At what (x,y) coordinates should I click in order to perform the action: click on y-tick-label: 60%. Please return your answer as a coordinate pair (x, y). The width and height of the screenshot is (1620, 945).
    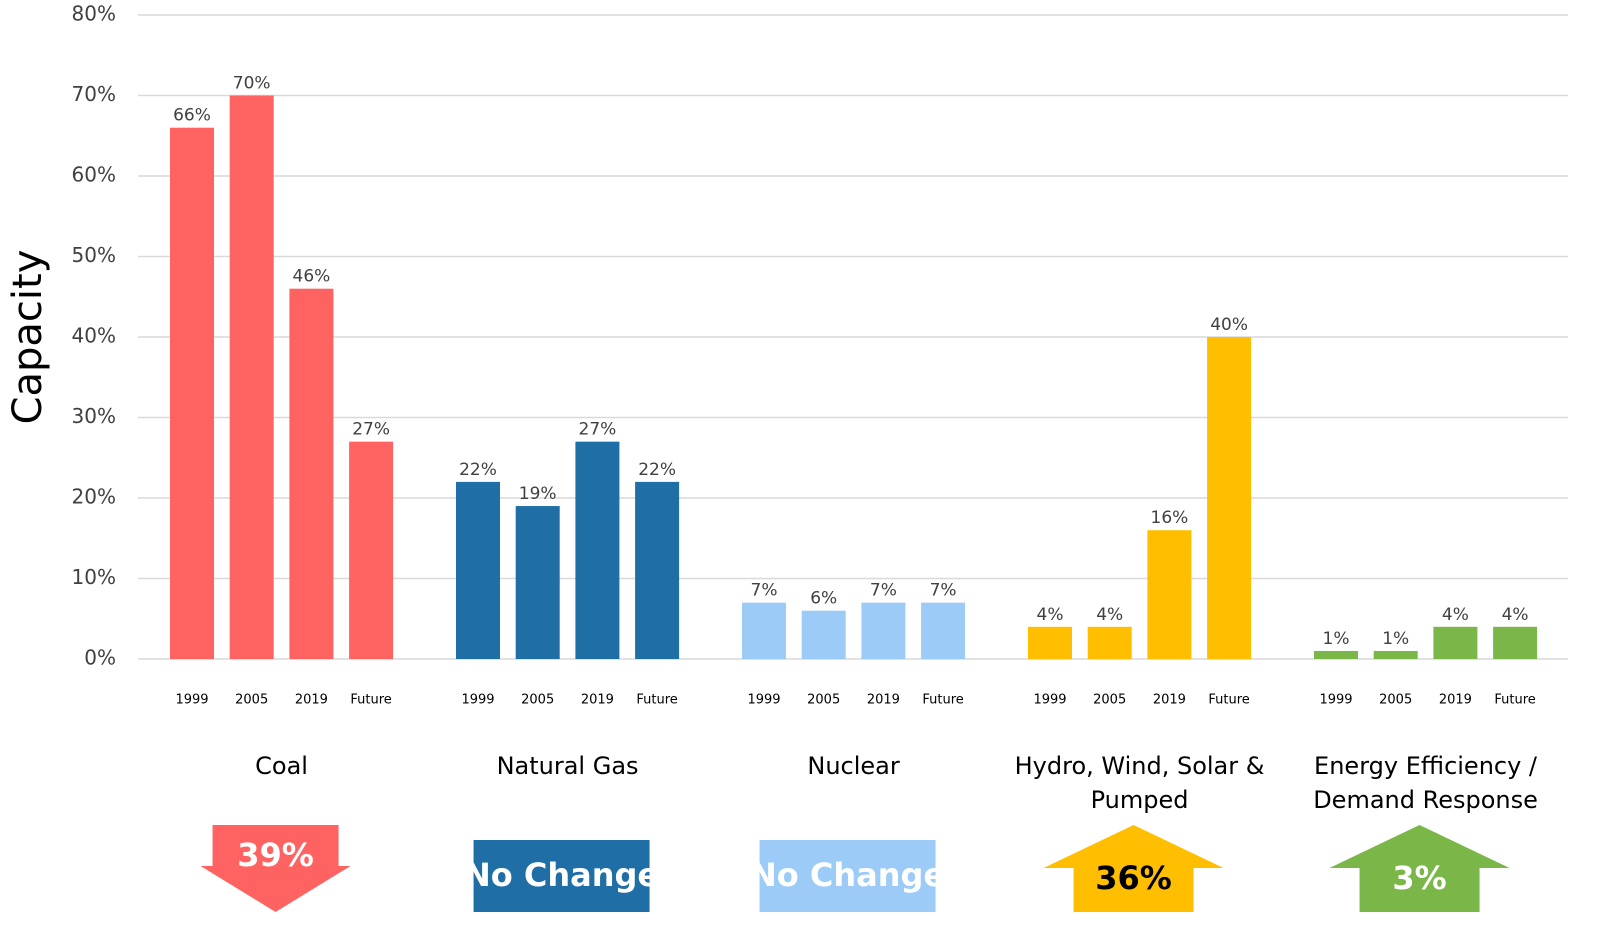
    Looking at the image, I should click on (94, 175).